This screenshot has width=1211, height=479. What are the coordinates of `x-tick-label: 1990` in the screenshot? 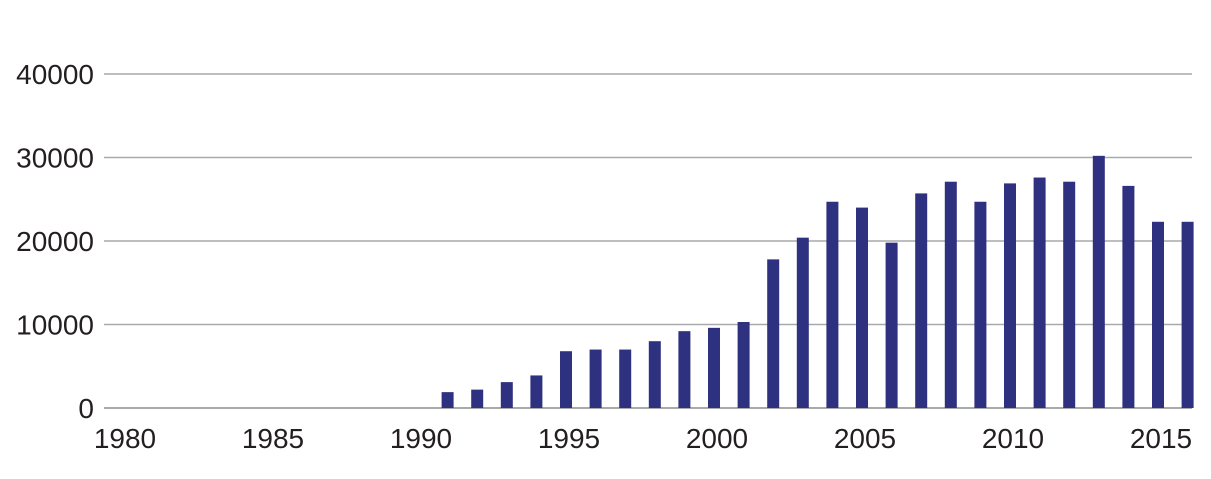 It's located at (421, 438).